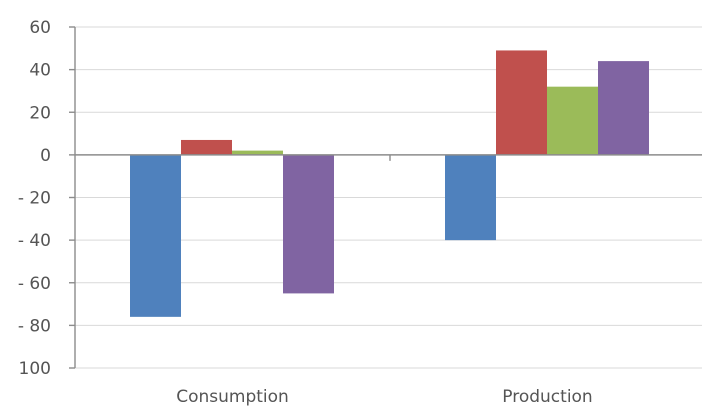 The width and height of the screenshot is (702, 408). What do you see at coordinates (547, 397) in the screenshot?
I see `x-category-label: Production` at bounding box center [547, 397].